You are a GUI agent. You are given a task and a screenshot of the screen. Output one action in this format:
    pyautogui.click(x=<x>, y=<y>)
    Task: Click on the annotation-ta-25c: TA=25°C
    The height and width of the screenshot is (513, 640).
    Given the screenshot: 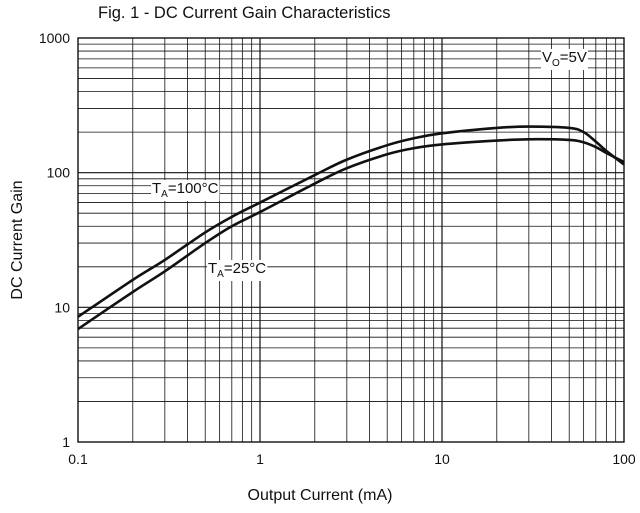 What is the action you would take?
    pyautogui.click(x=237, y=270)
    